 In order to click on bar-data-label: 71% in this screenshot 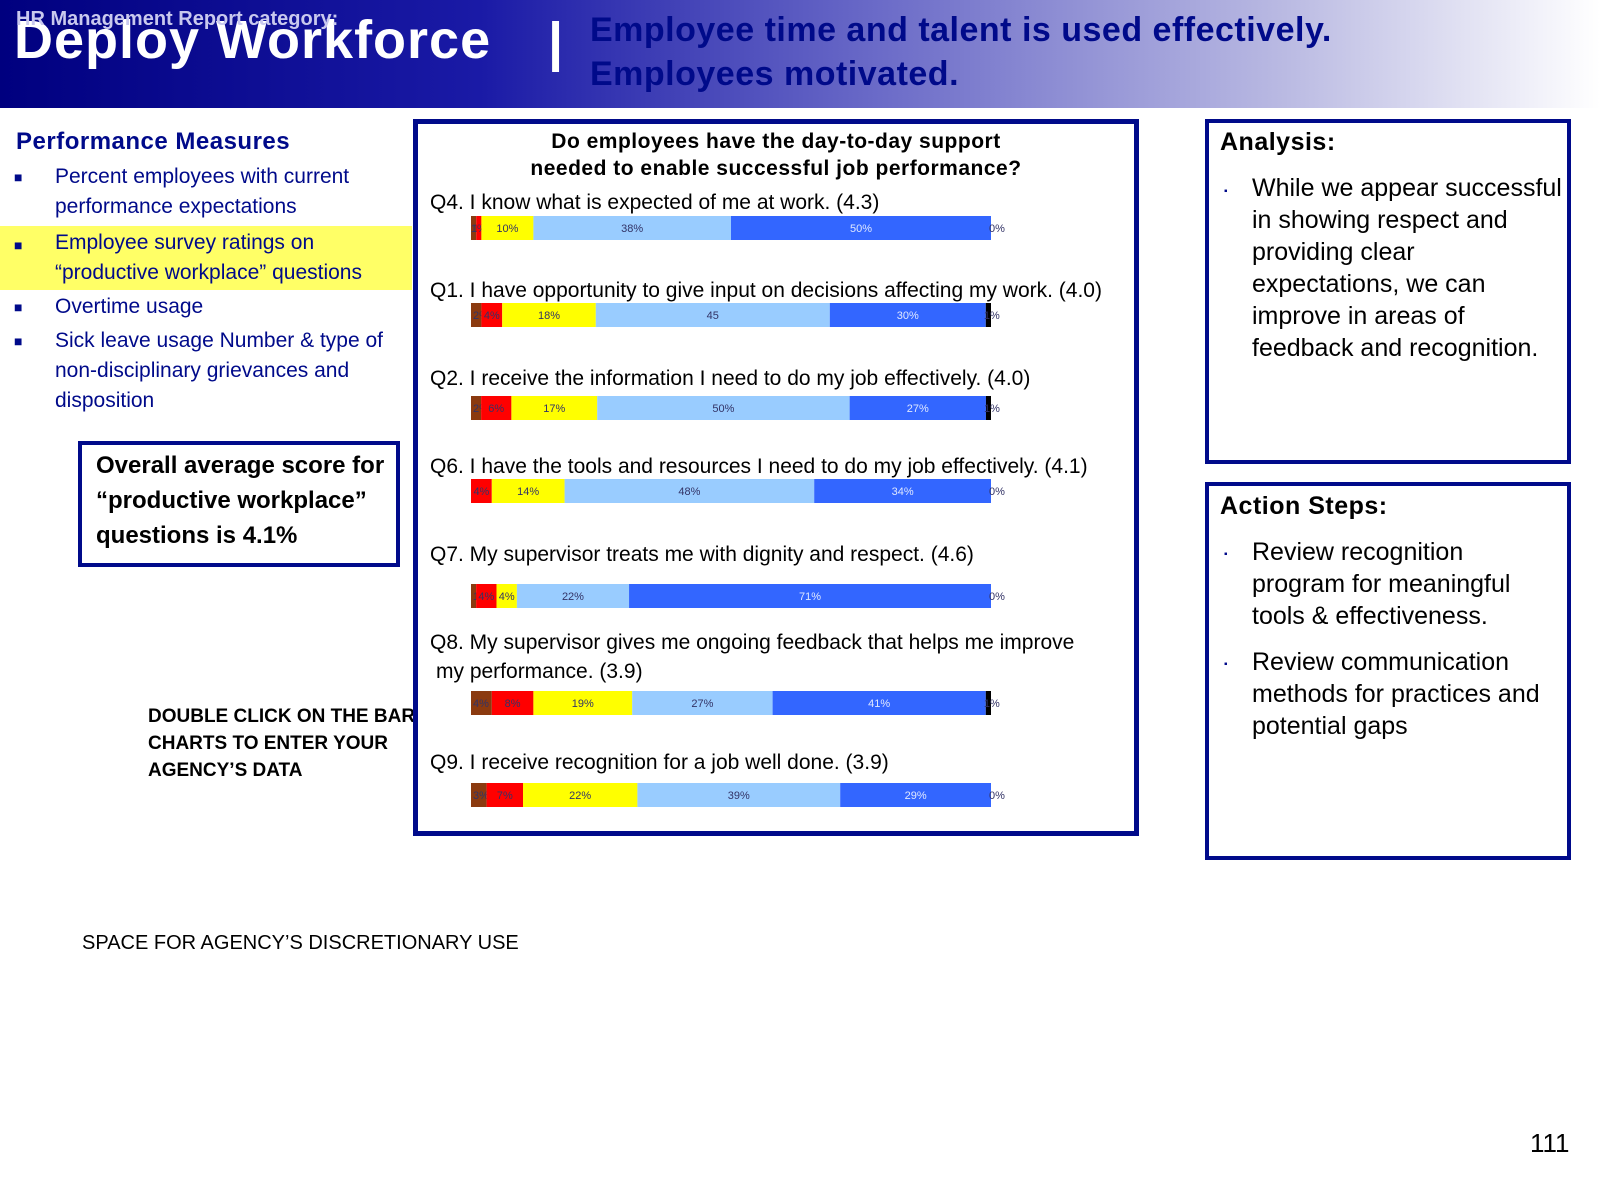, I will do `click(810, 597)`.